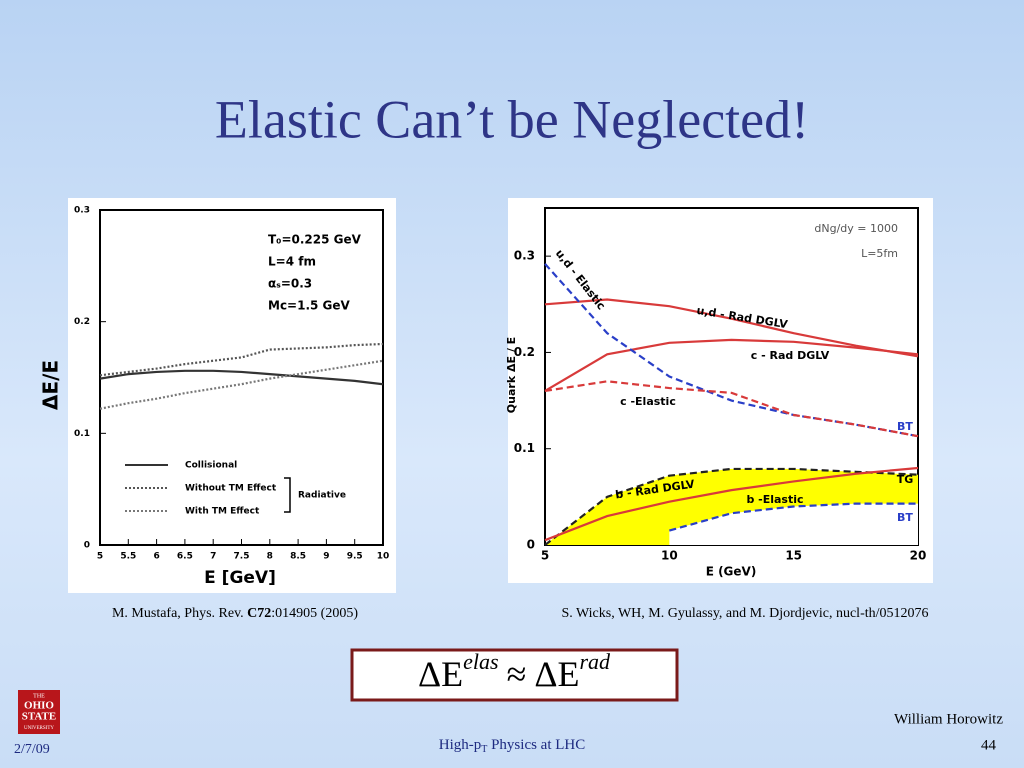 Image resolution: width=1024 pixels, height=768 pixels. I want to click on area, so click(793, 524).